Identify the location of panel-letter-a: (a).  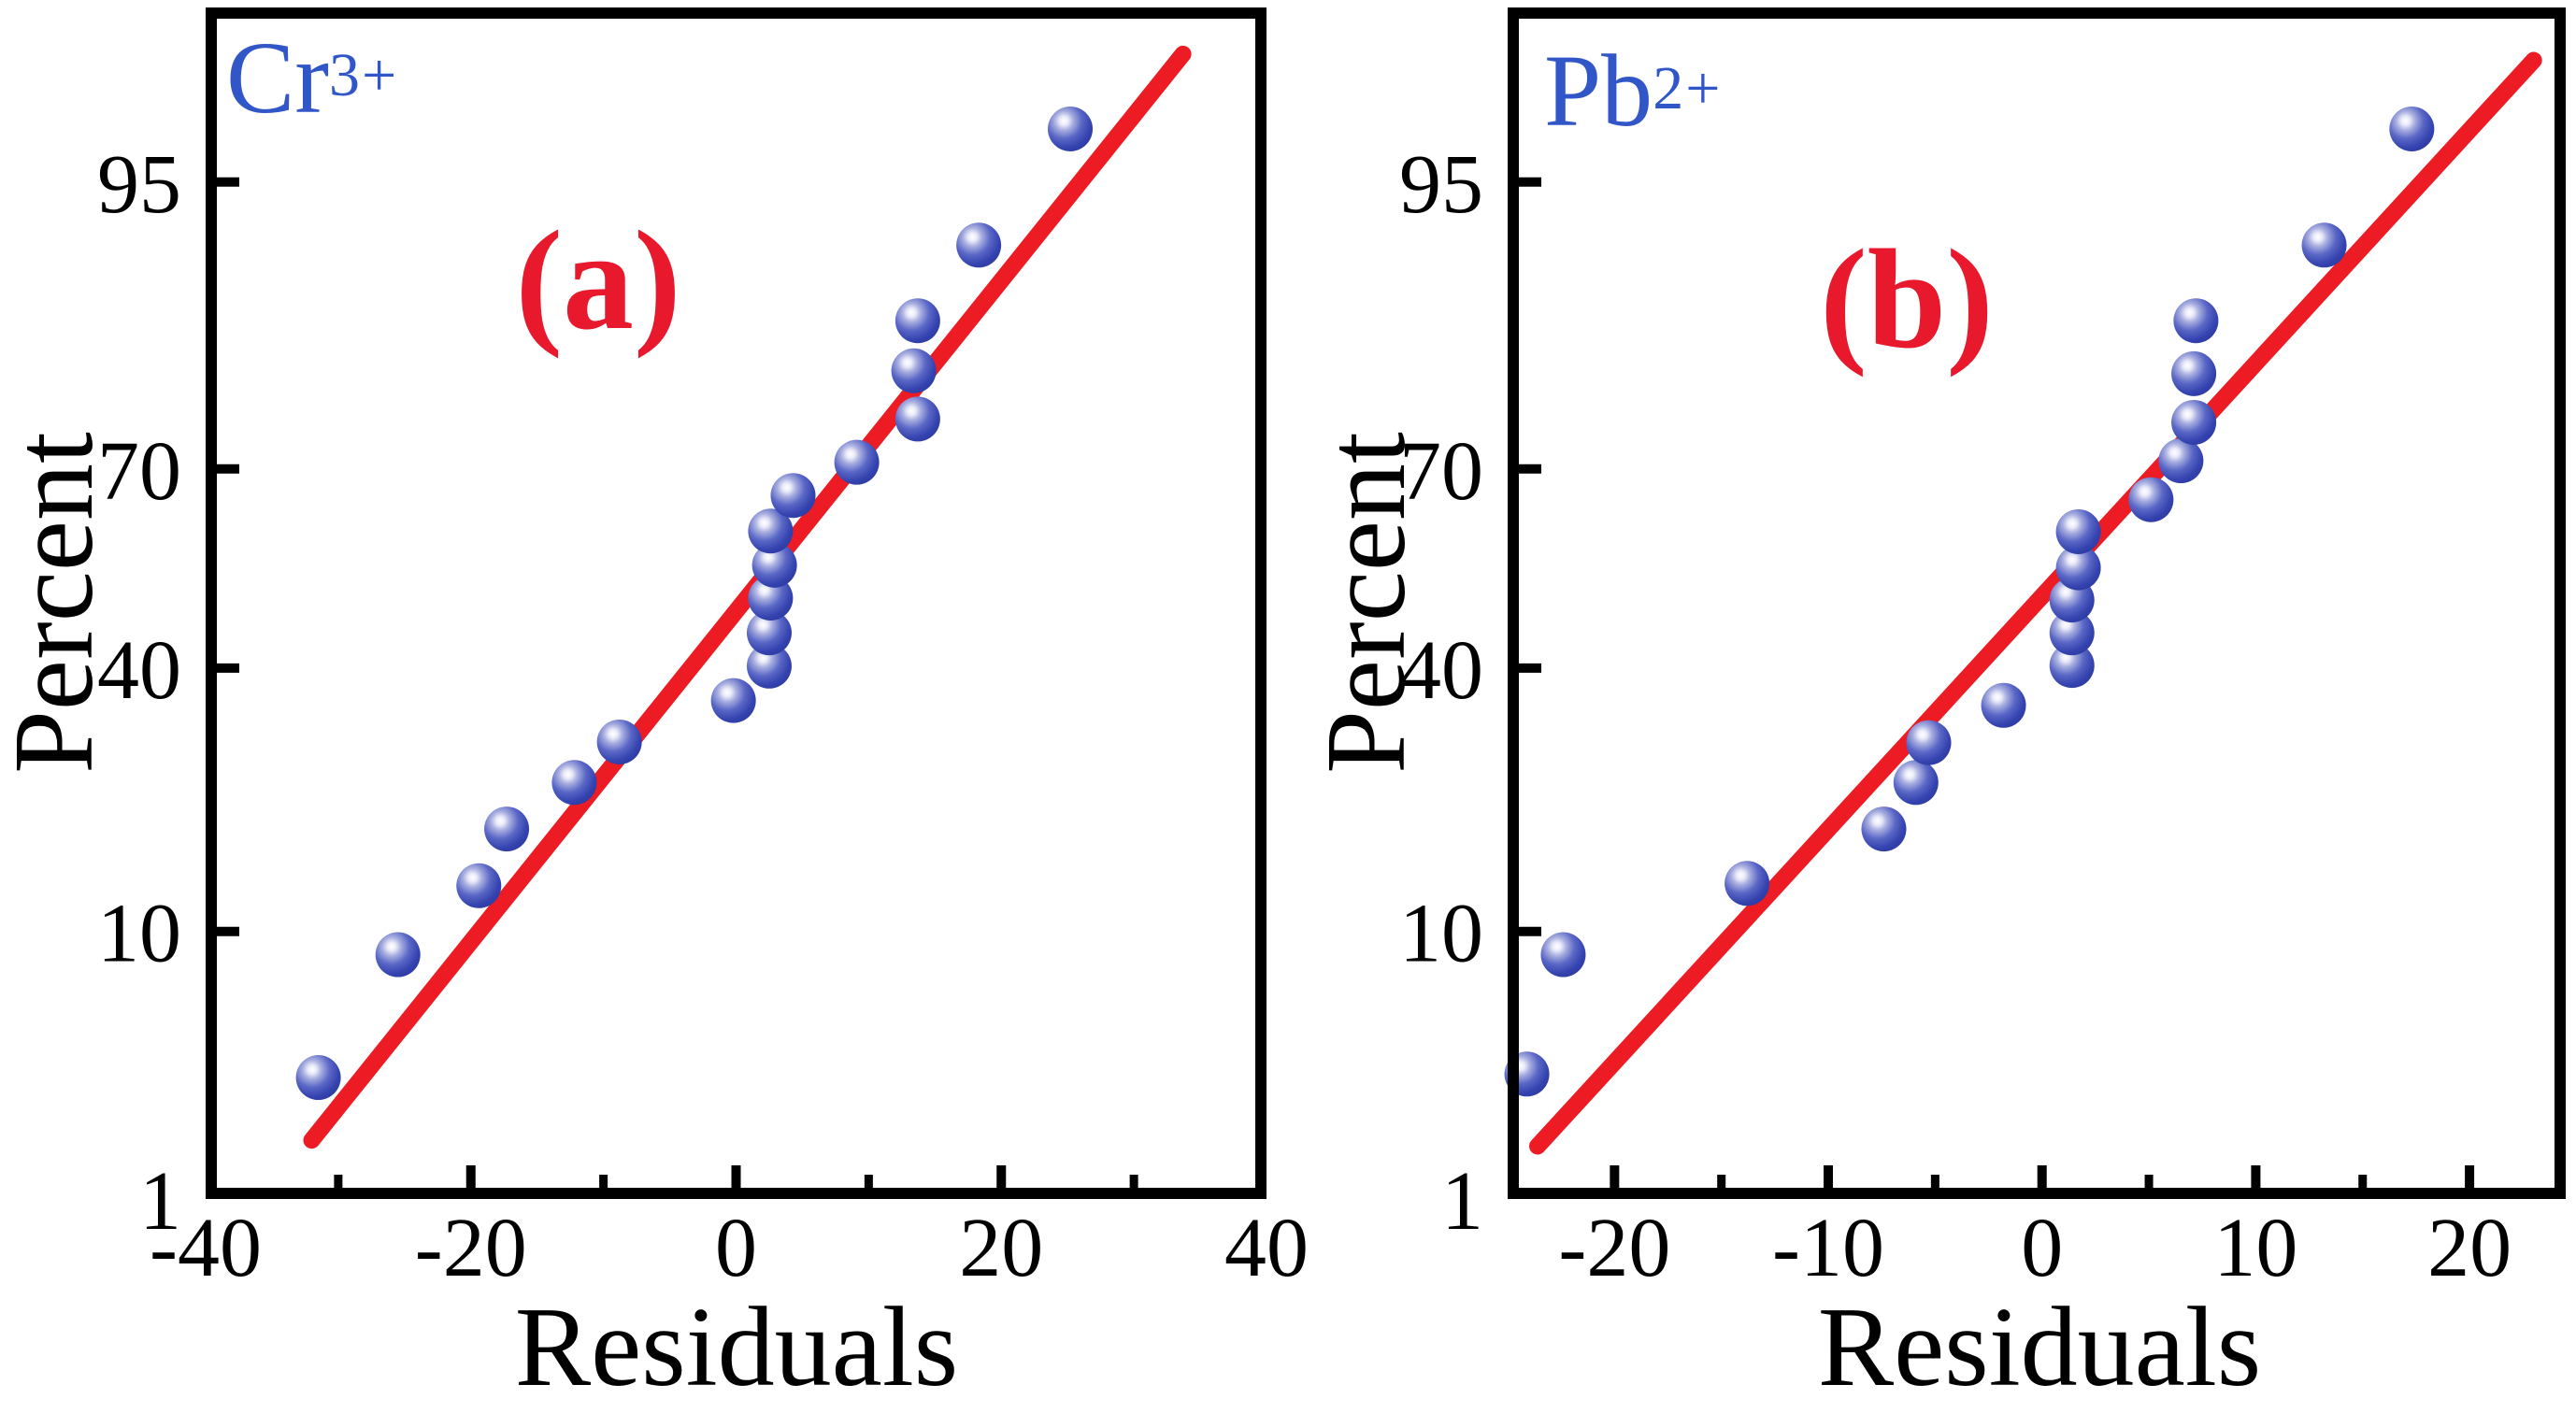
(598, 280).